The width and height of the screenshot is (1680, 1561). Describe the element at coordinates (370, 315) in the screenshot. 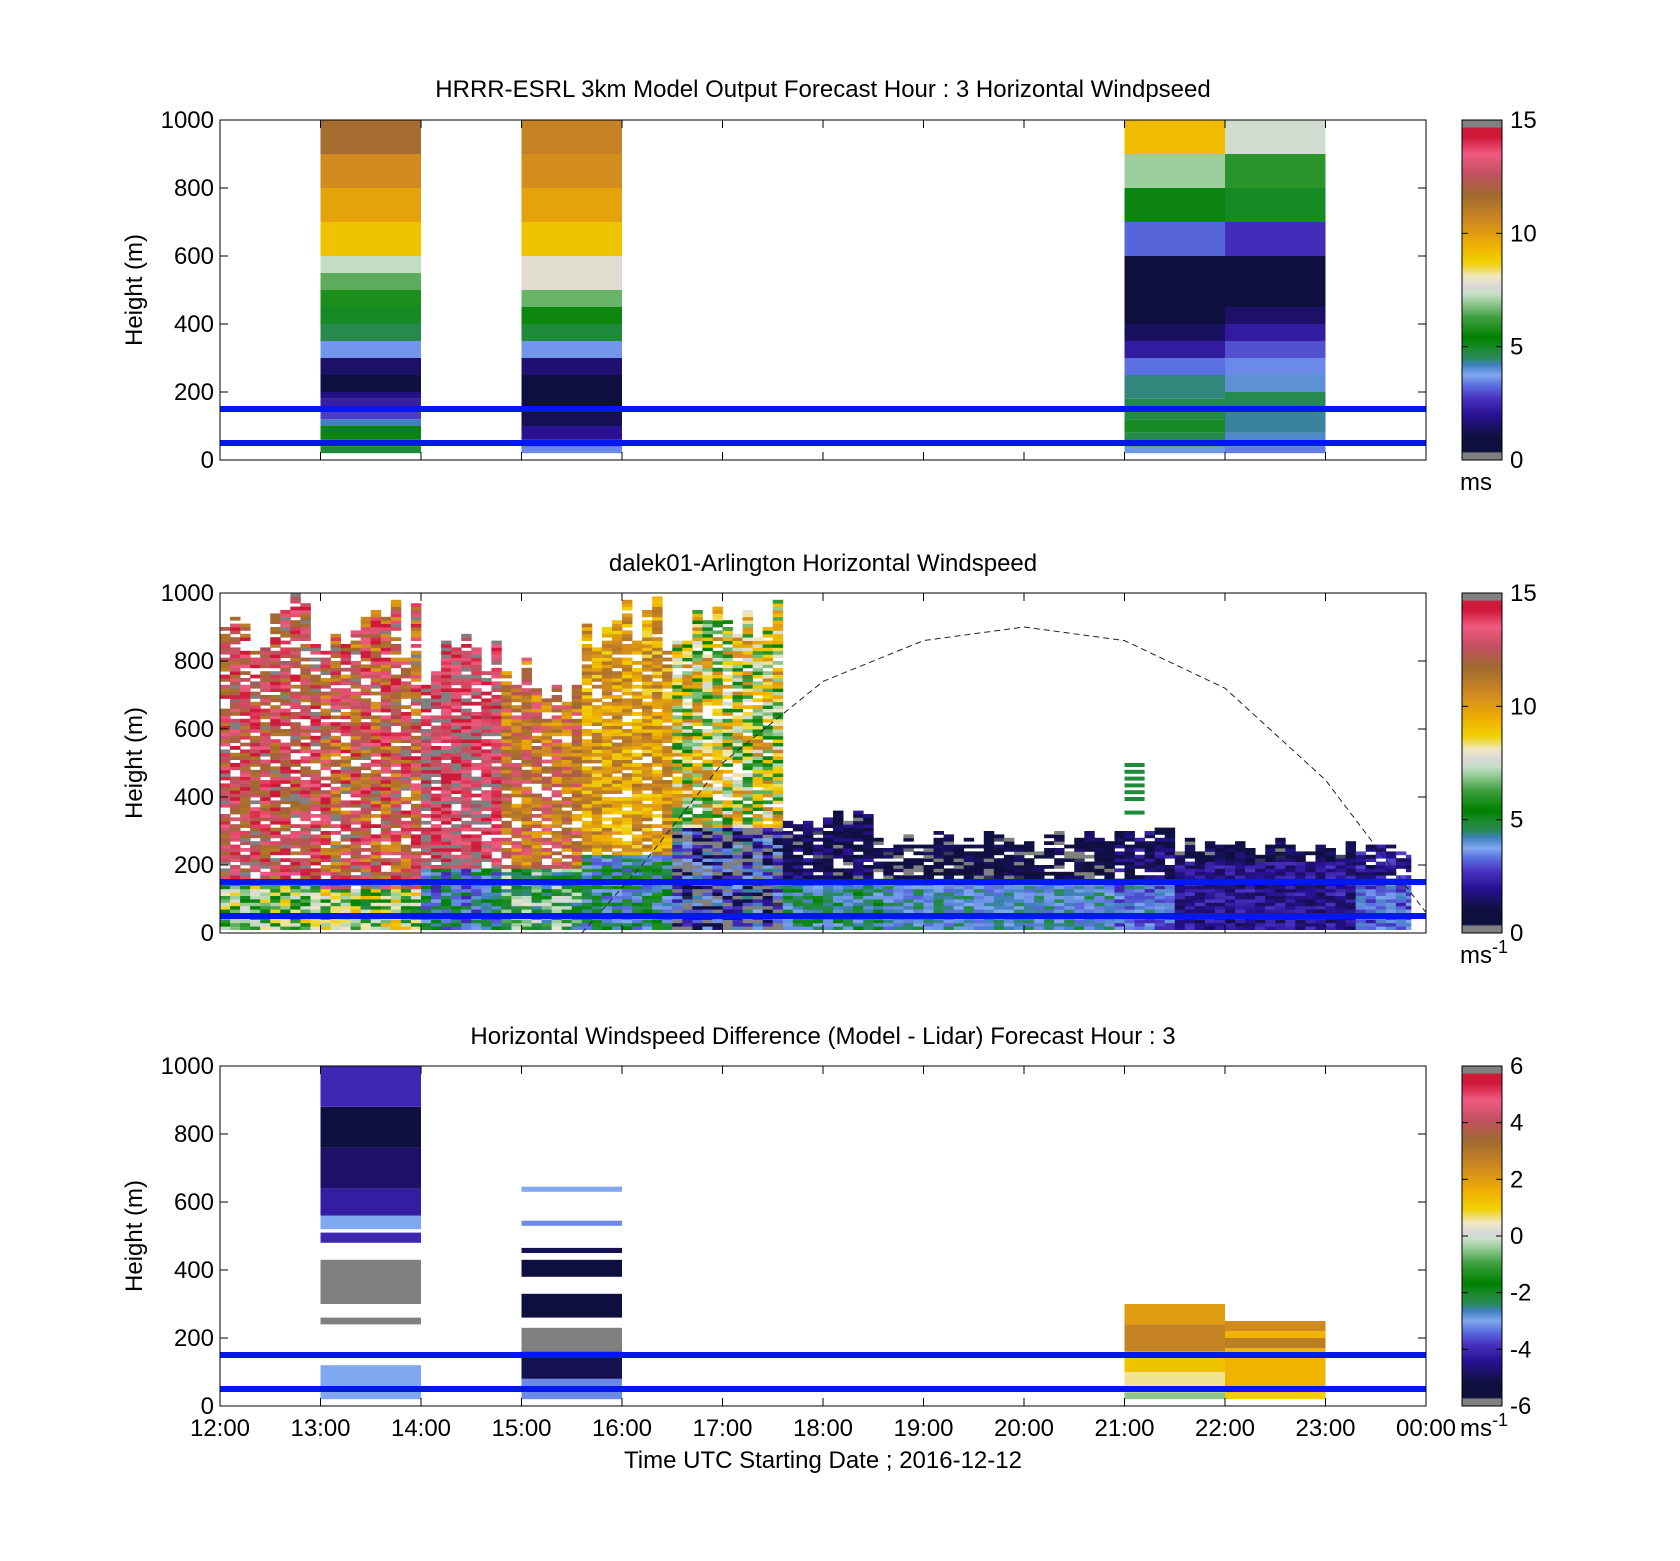

I see `heatmap-cell` at that location.